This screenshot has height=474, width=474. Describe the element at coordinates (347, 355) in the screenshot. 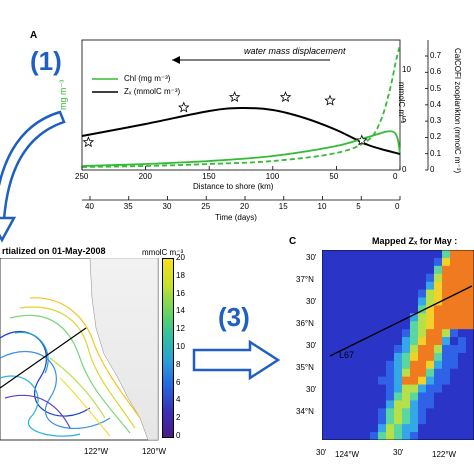

I see `line-l67-label: L67` at that location.